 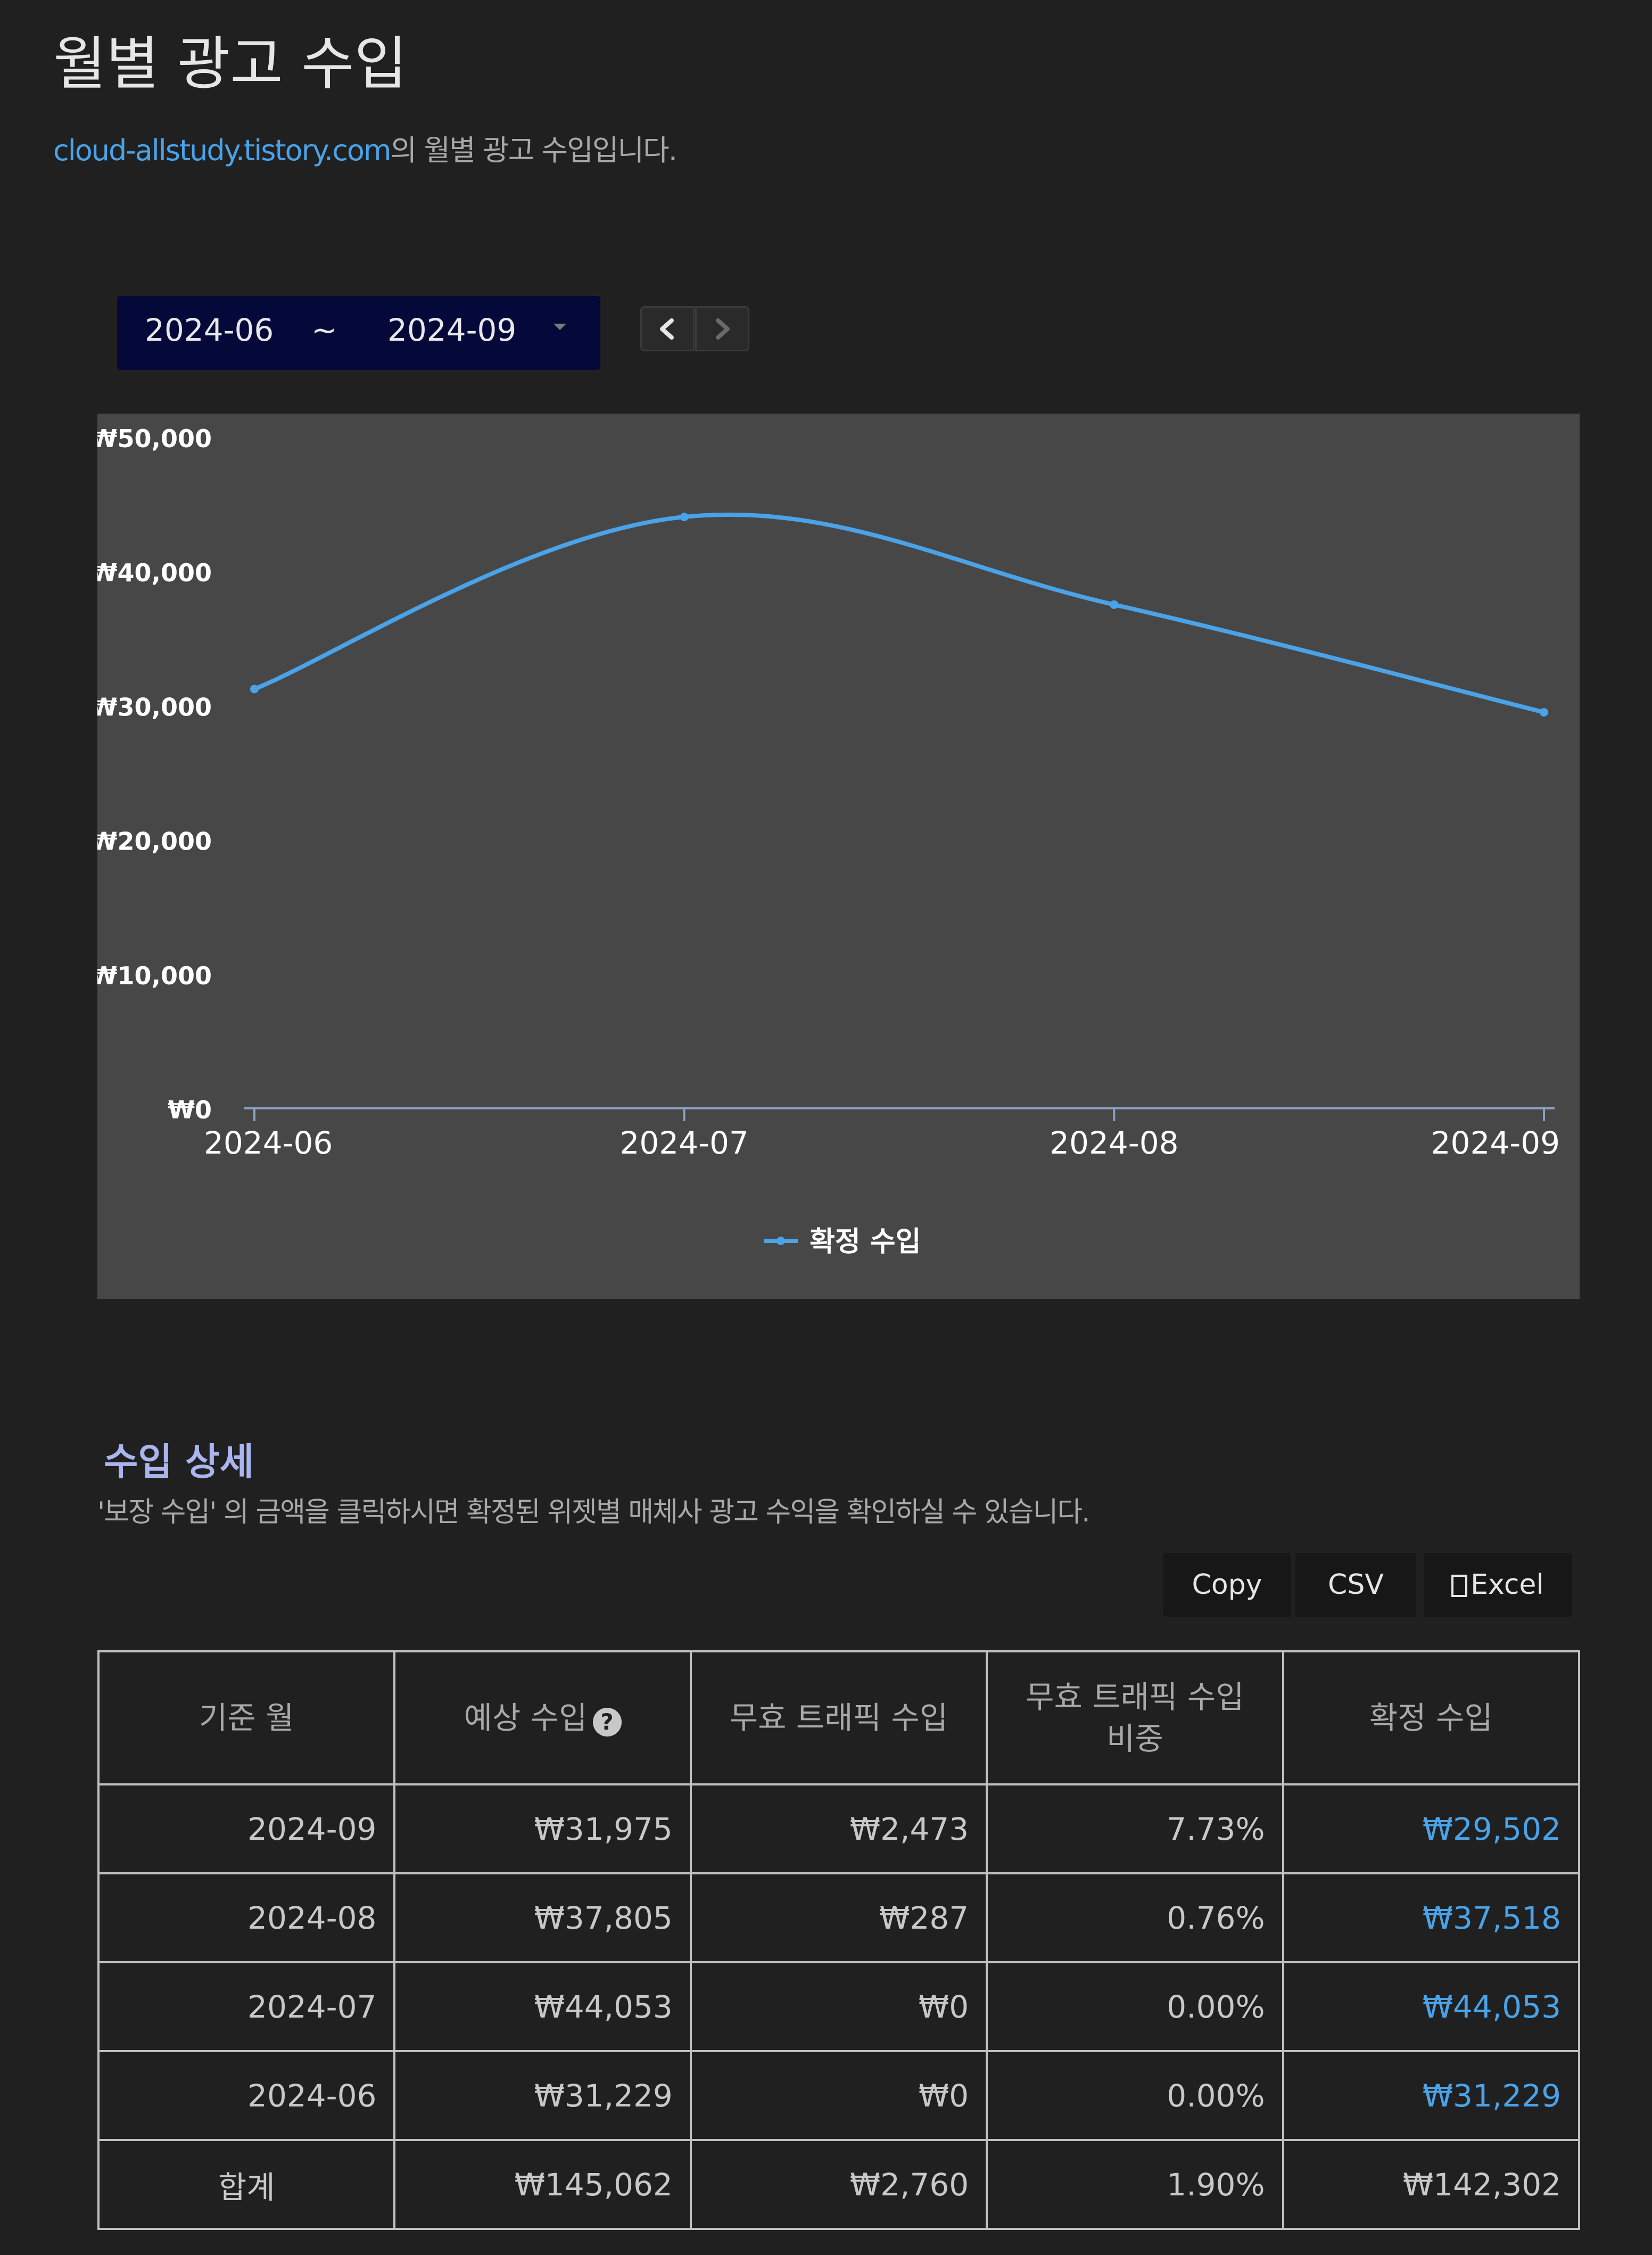 I want to click on date-range-picker: 2024-06 ~ 2024-09, so click(x=358, y=333).